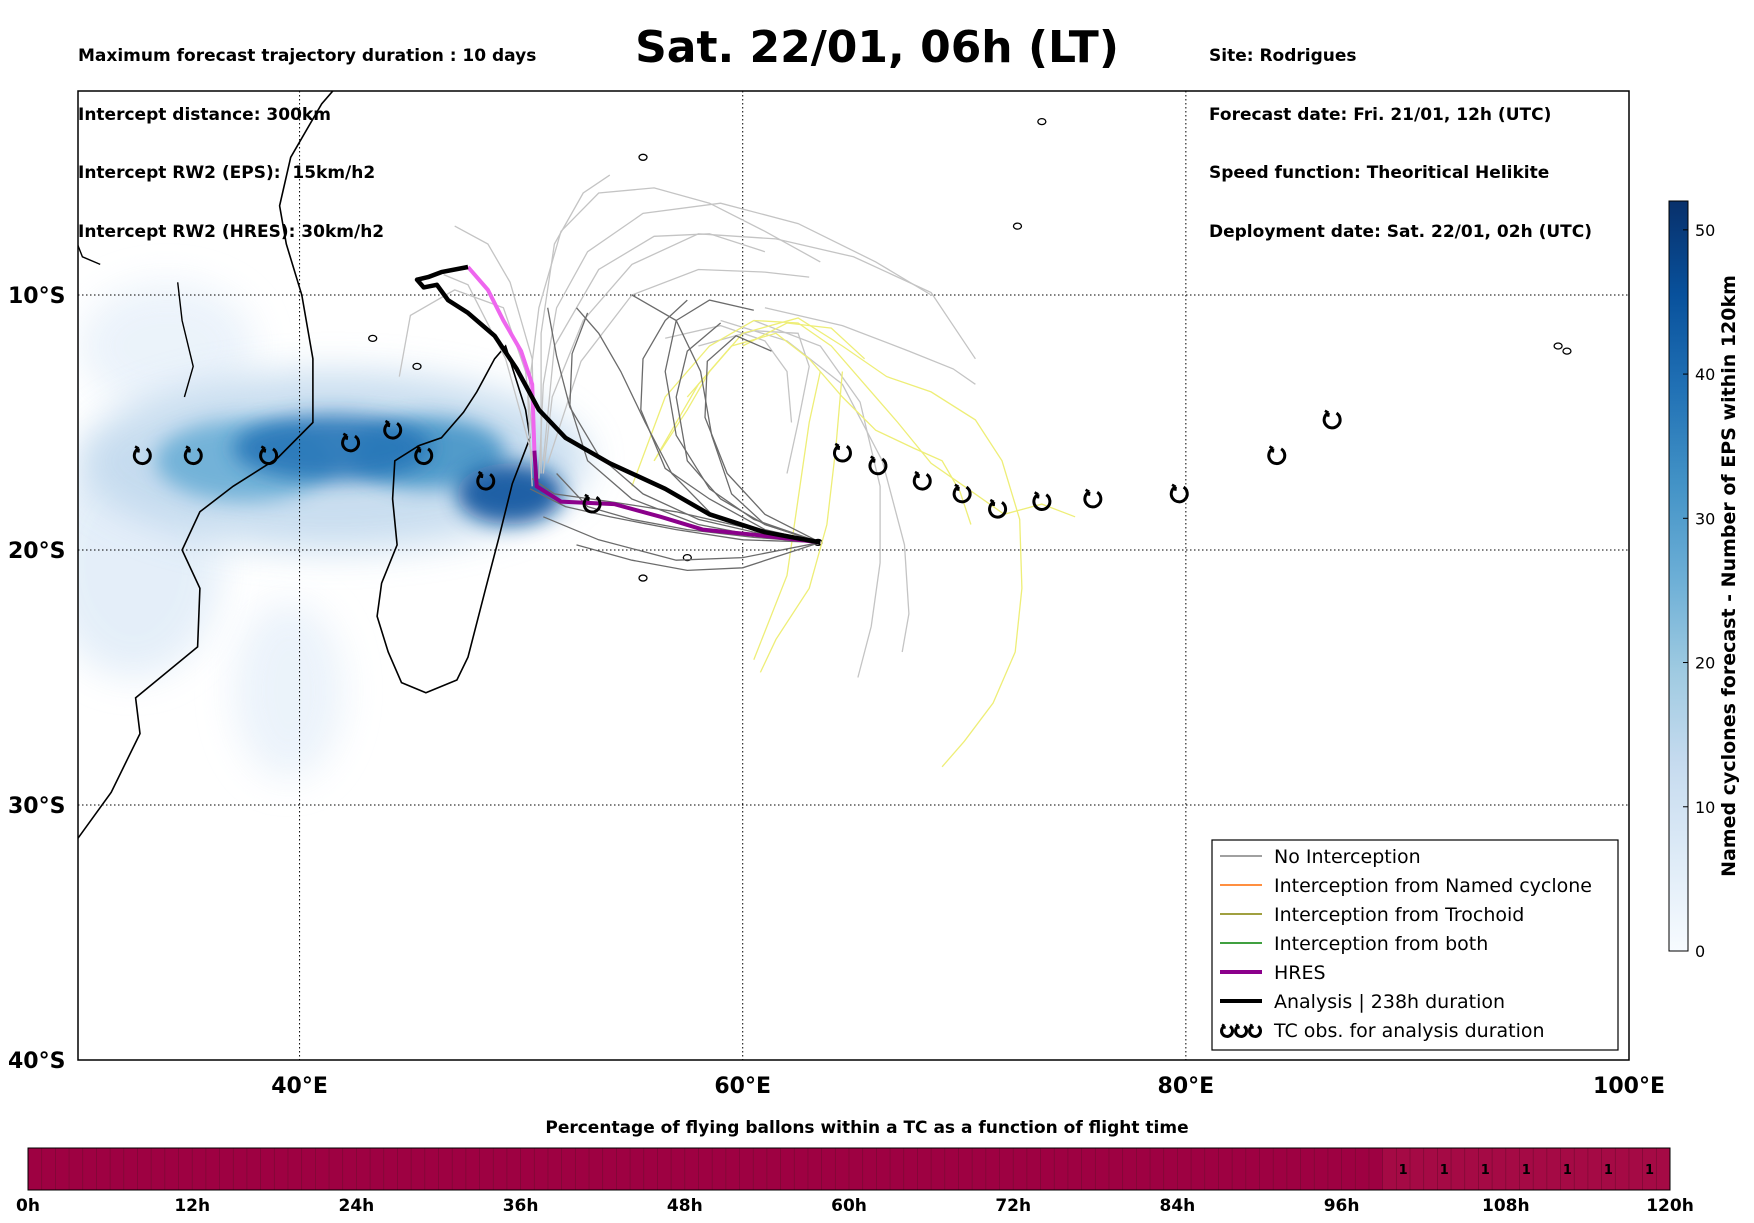 The width and height of the screenshot is (1754, 1223). I want to click on eps-density-layer, so click(333, 531).